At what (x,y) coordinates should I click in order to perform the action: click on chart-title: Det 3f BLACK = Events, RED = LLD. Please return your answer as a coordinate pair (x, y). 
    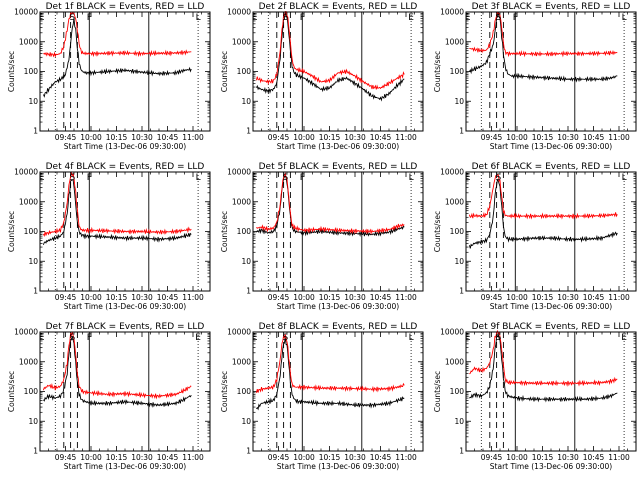
    Looking at the image, I should click on (551, 7).